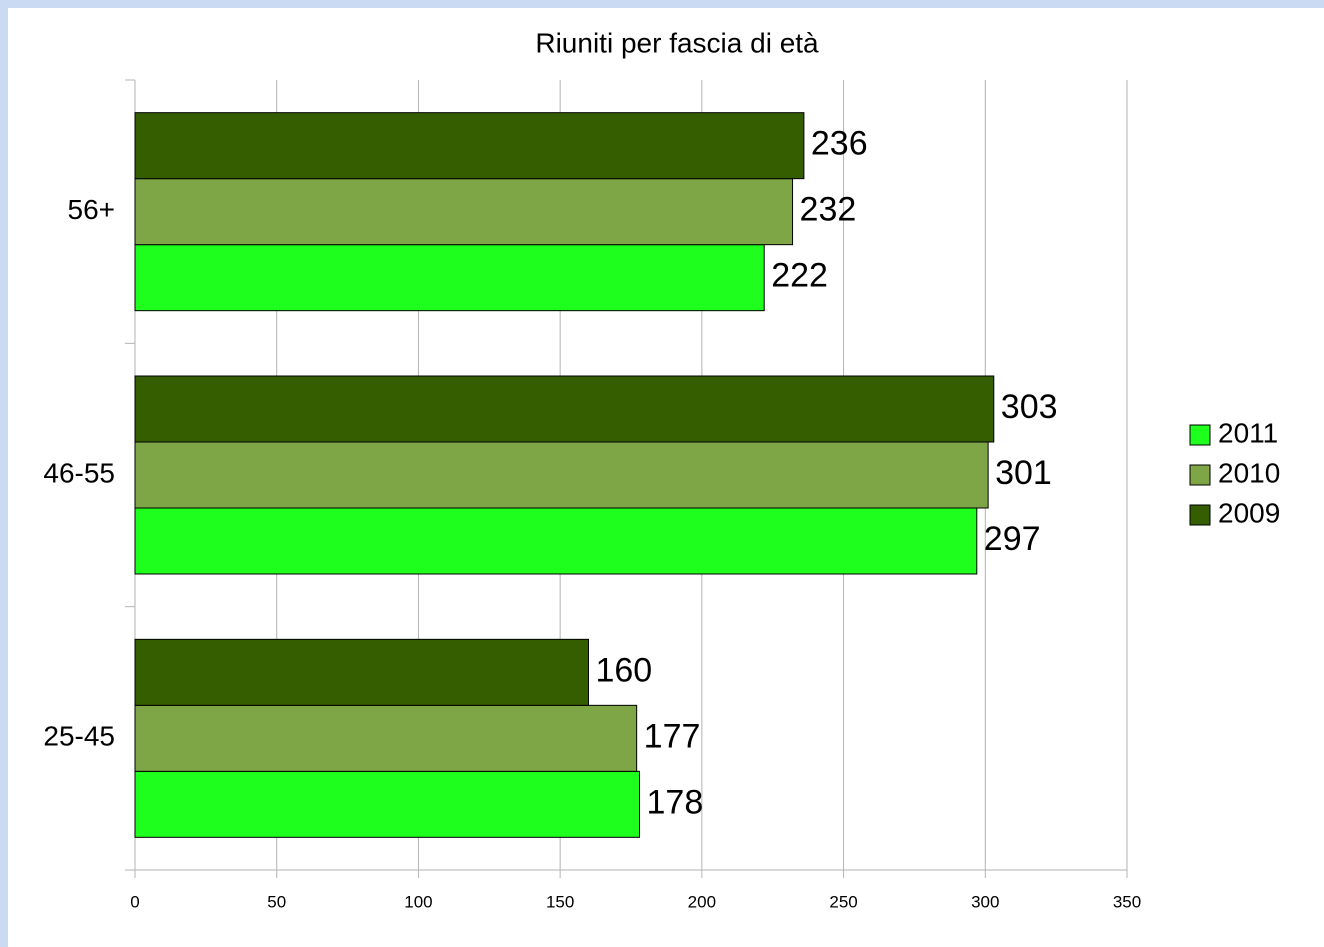 The width and height of the screenshot is (1324, 947). What do you see at coordinates (276, 901) in the screenshot?
I see `x-tick-label: 50` at bounding box center [276, 901].